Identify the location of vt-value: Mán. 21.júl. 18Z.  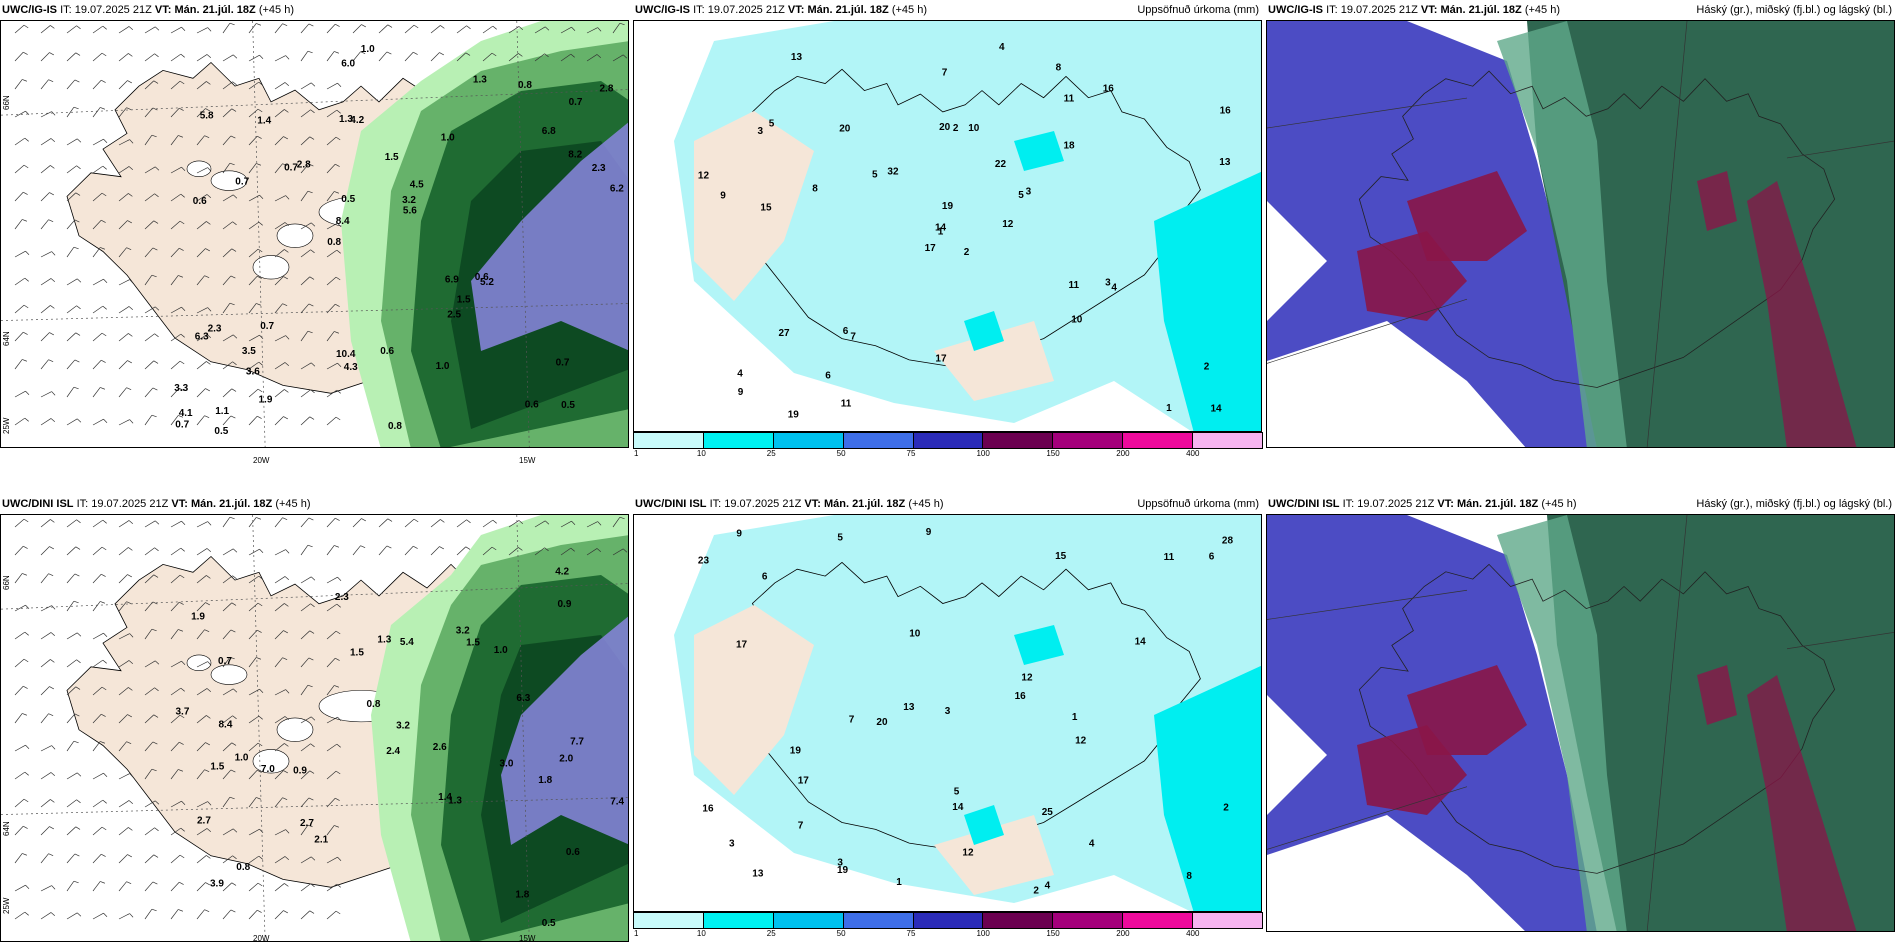
(1481, 10).